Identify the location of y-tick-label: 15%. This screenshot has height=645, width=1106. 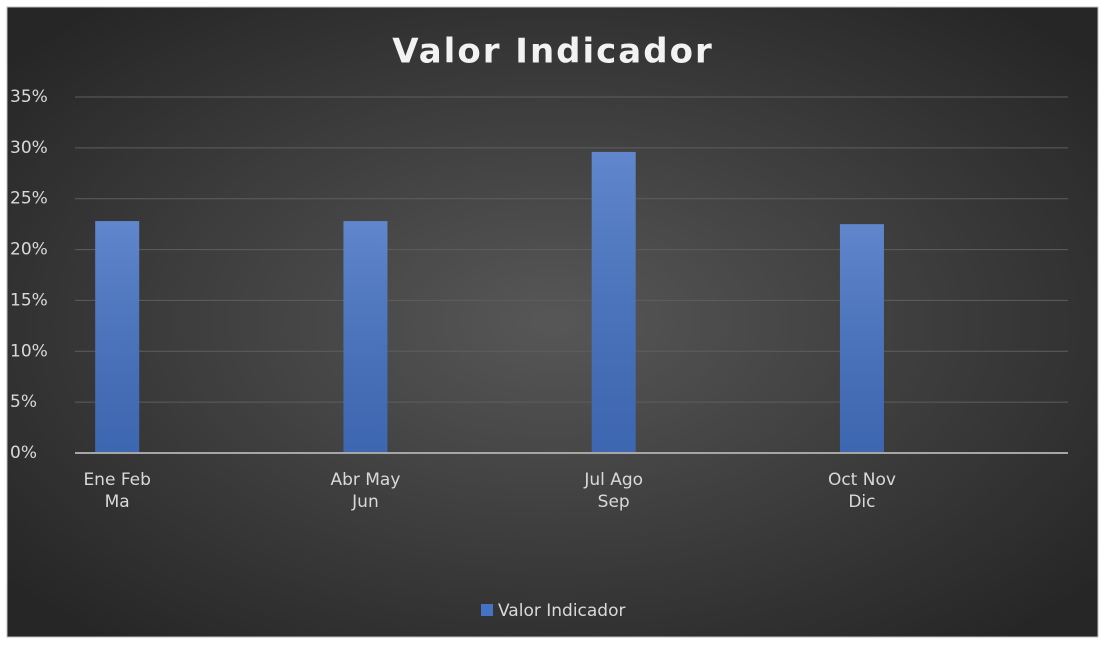
(29, 300).